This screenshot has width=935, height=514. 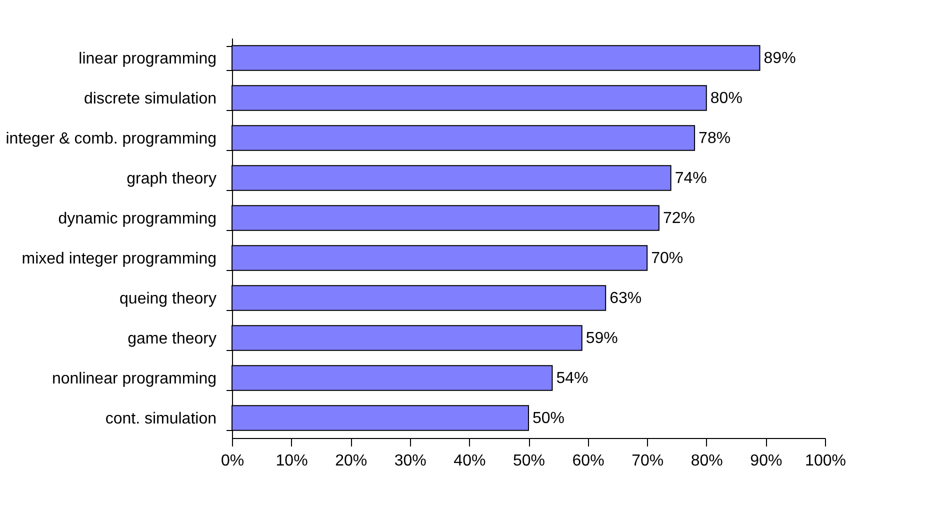 I want to click on y-tick-label: dynamic programming, so click(x=137, y=219).